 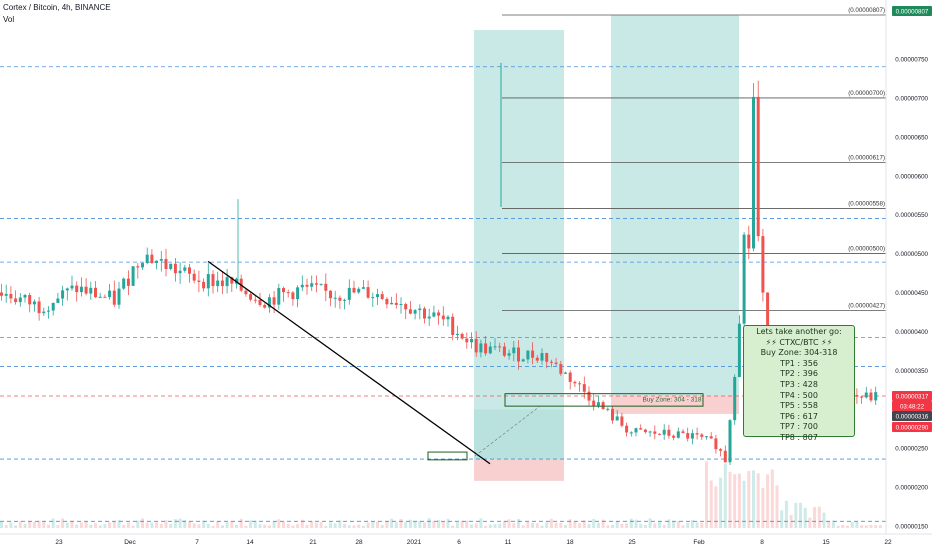 What do you see at coordinates (57, 7) in the screenshot?
I see `chart-title: Cortex / Bitcoin, 4h, BINANCE` at bounding box center [57, 7].